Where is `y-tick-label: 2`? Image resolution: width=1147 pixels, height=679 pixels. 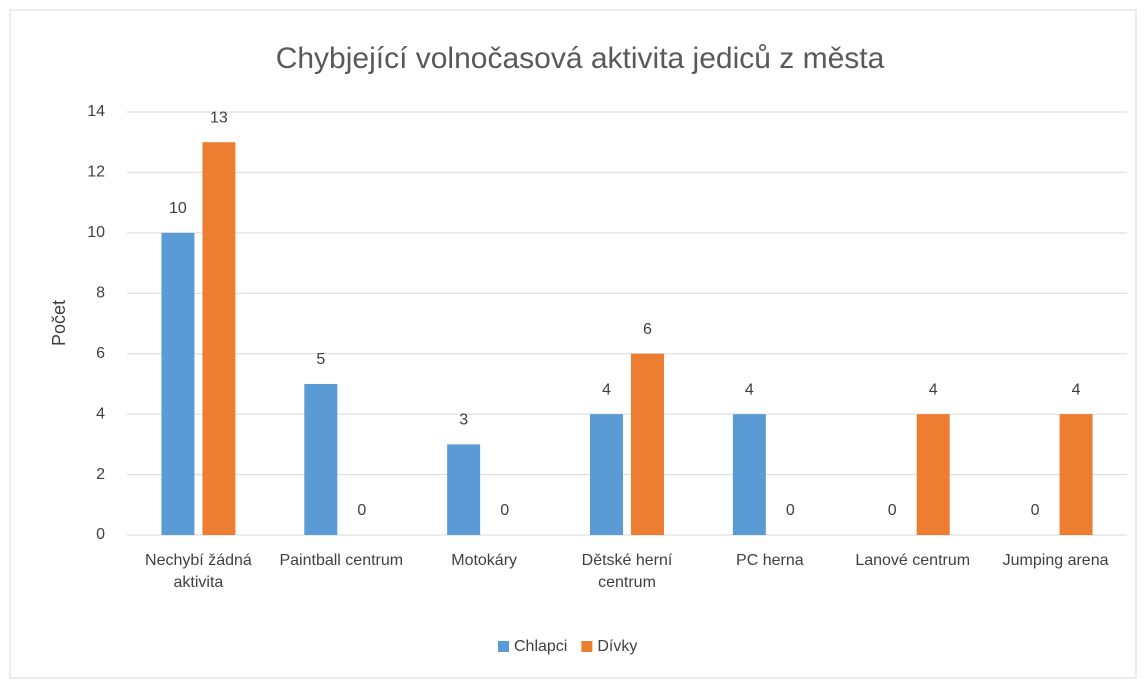
y-tick-label: 2 is located at coordinates (100, 474).